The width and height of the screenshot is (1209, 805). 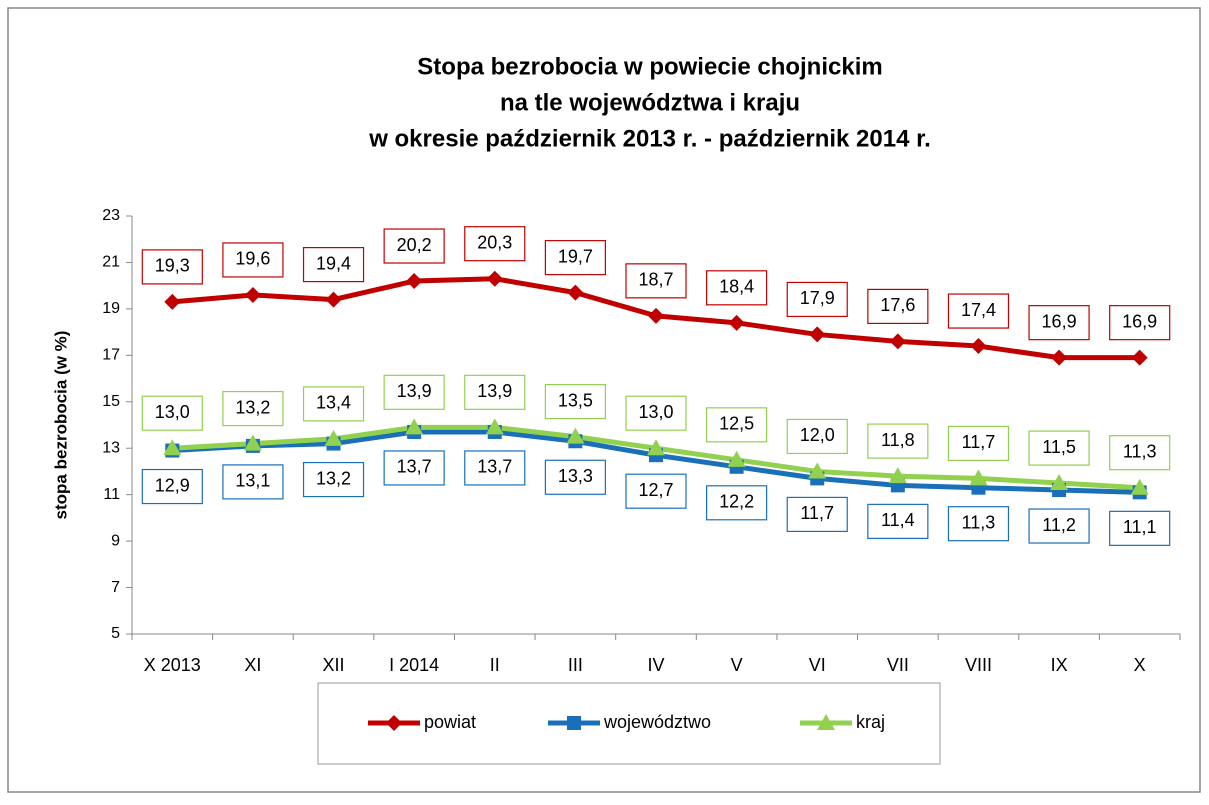 I want to click on data-label: 18,7, so click(x=655, y=280).